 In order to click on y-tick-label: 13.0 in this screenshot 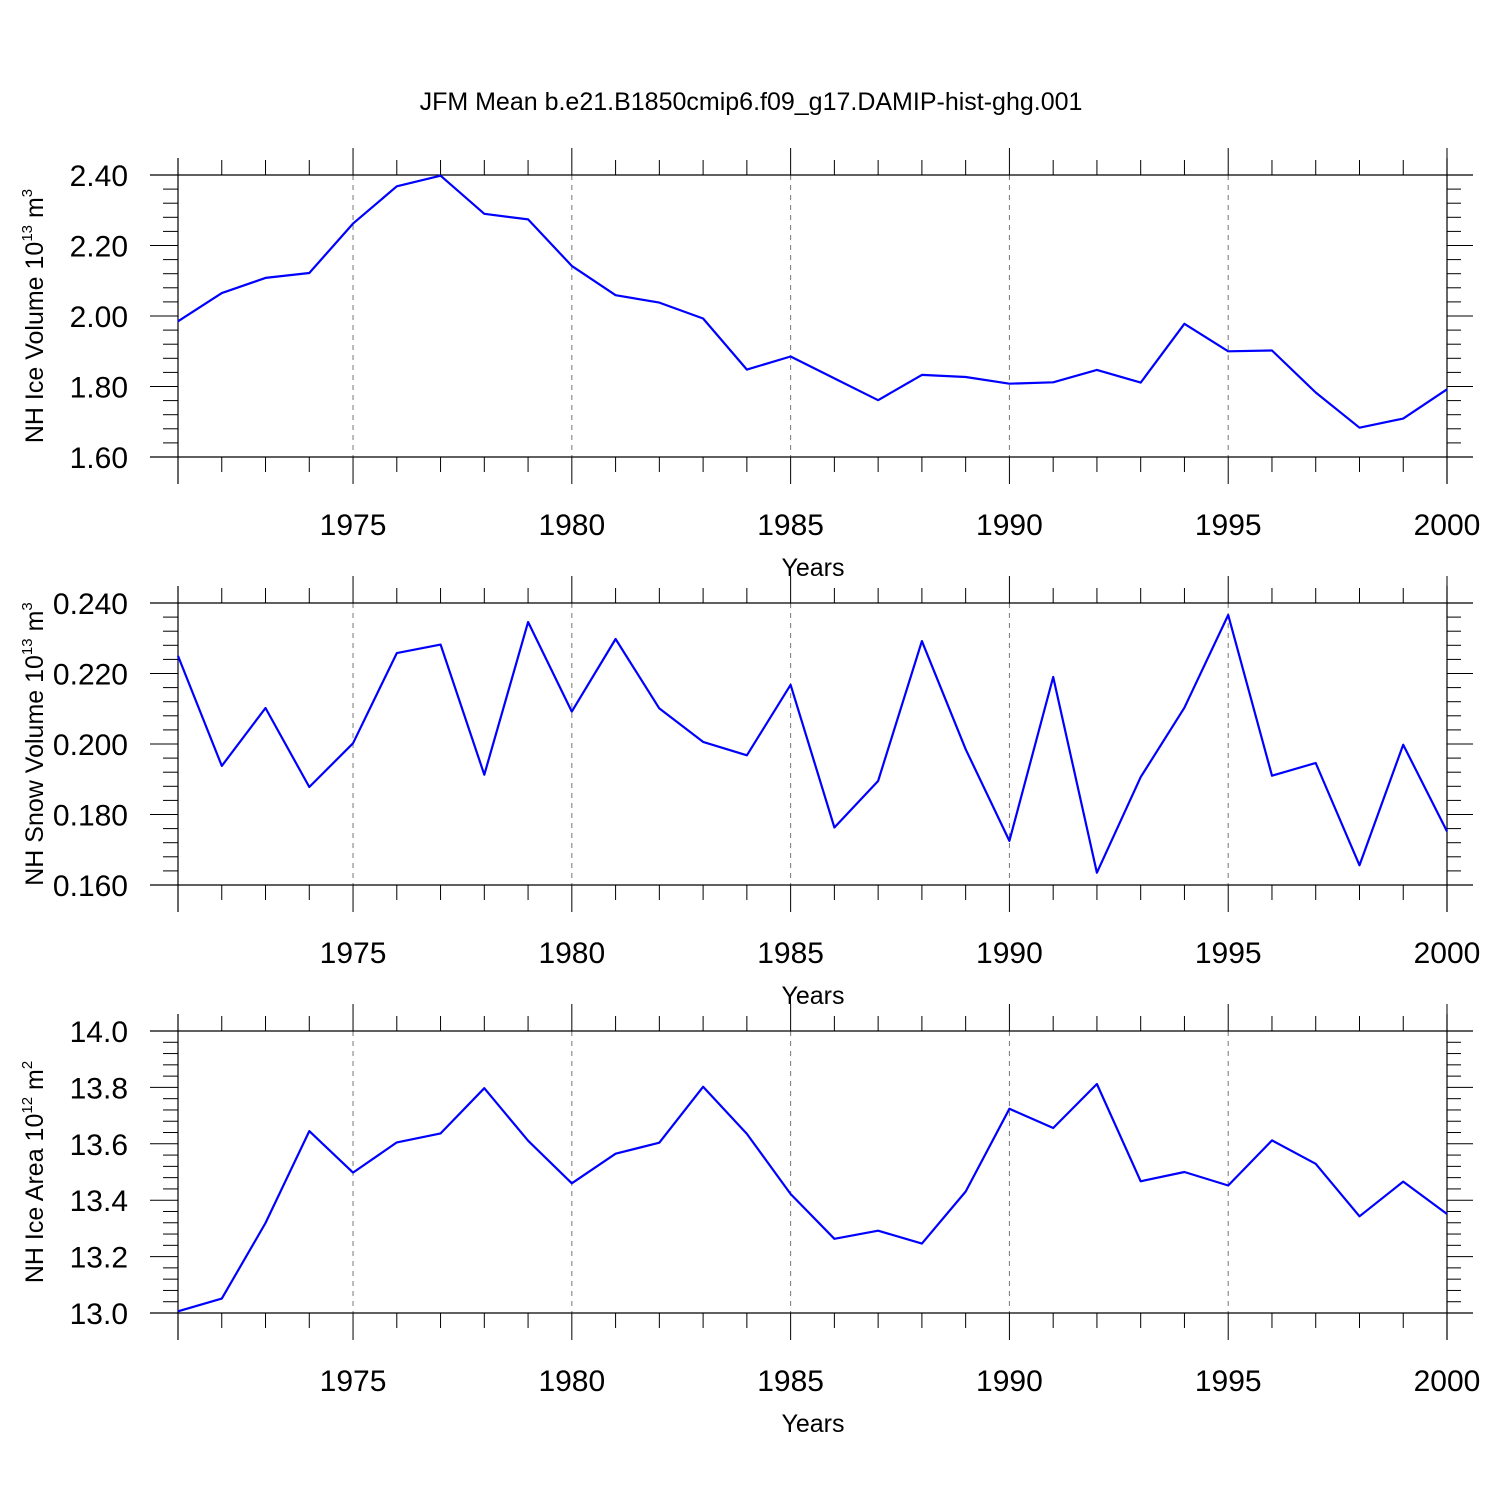, I will do `click(99, 1314)`.